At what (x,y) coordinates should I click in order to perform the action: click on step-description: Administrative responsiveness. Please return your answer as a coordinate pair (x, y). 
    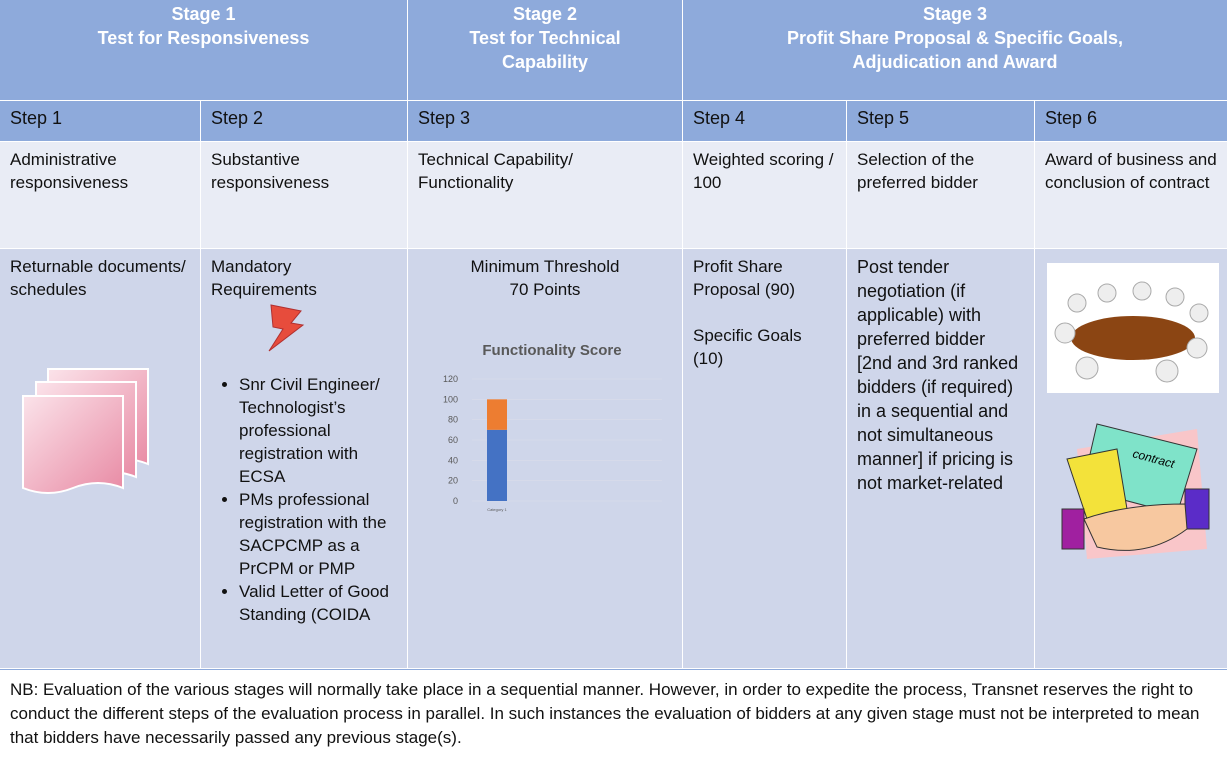
    Looking at the image, I should click on (100, 195).